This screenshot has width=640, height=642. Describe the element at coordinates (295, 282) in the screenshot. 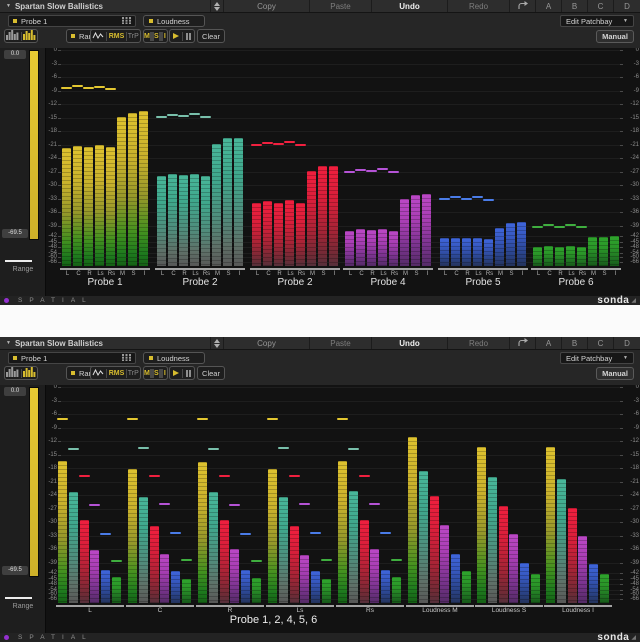

I see `group-label: Probe 2` at that location.